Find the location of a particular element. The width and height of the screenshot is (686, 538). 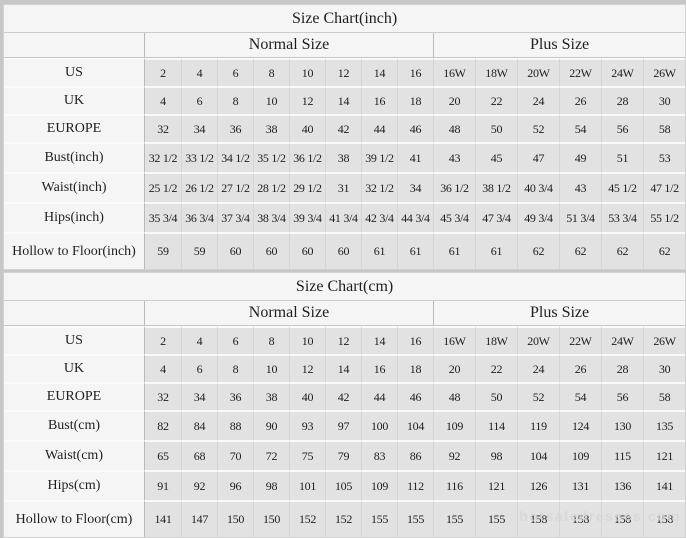

size-cell: 35 1/2 is located at coordinates (271, 157).